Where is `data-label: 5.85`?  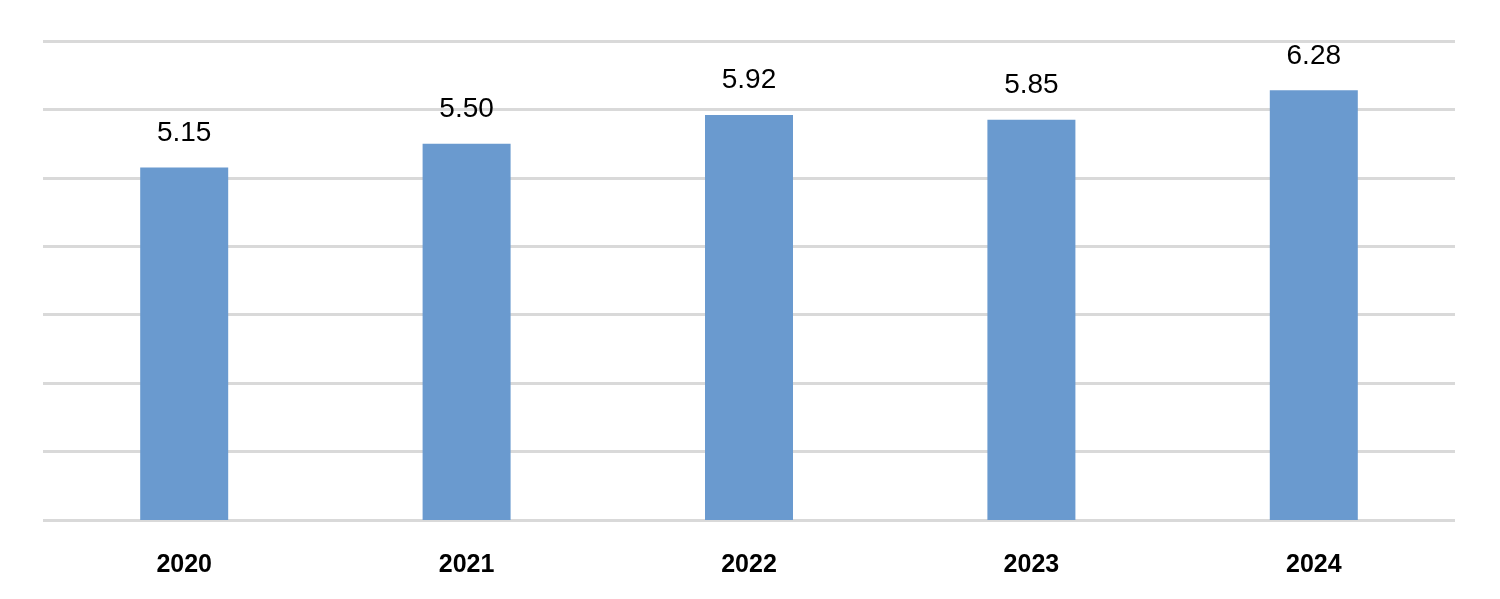
data-label: 5.85 is located at coordinates (1031, 84).